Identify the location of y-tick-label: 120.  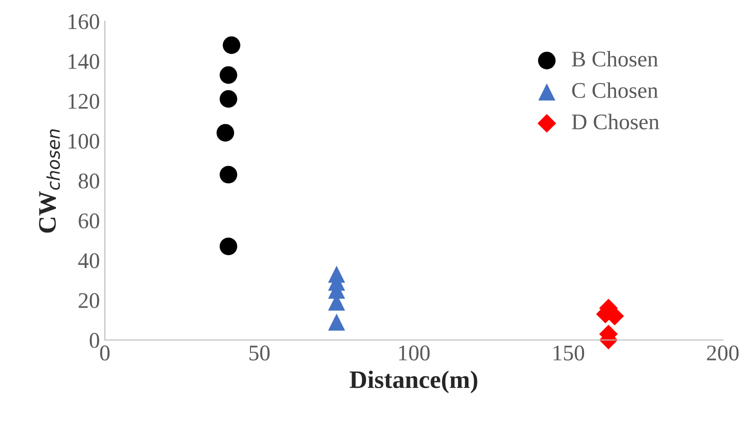
(84, 101).